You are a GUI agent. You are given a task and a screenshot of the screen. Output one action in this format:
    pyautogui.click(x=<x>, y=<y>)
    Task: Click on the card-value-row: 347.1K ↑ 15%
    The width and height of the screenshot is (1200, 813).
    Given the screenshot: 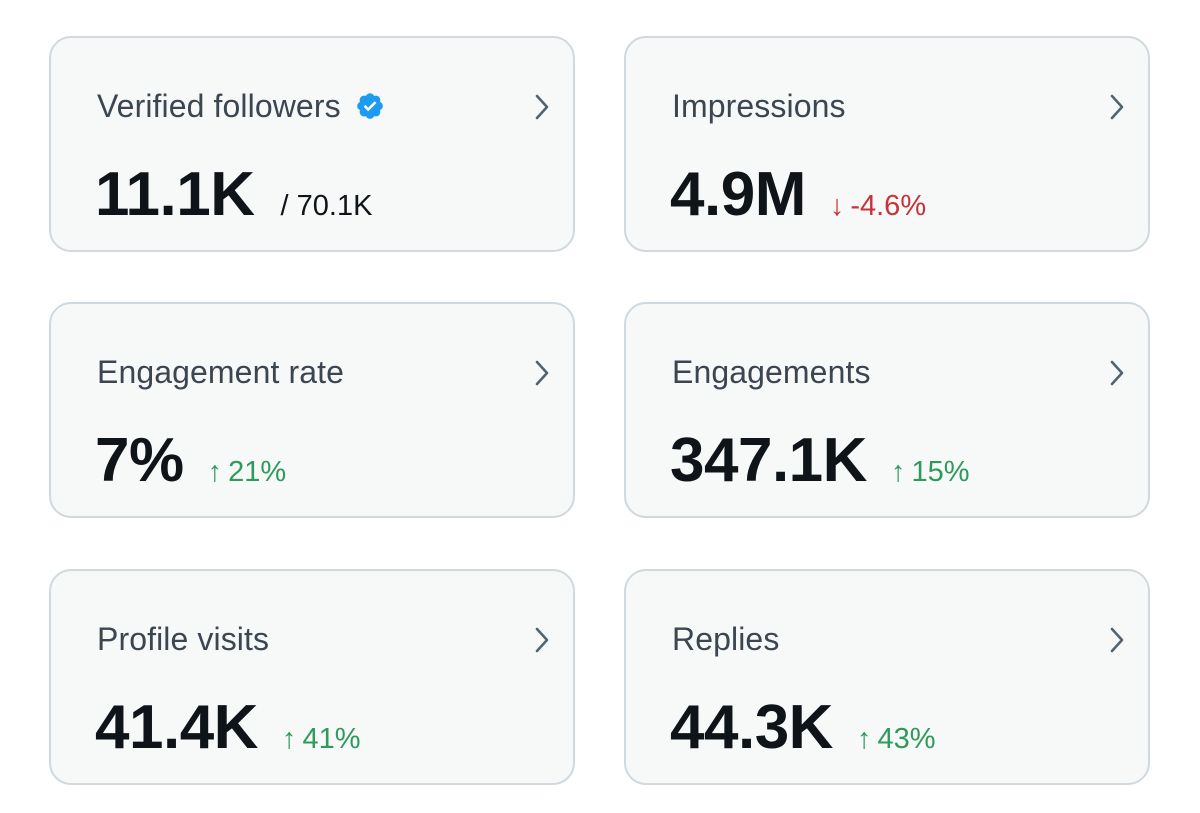 What is the action you would take?
    pyautogui.click(x=819, y=461)
    